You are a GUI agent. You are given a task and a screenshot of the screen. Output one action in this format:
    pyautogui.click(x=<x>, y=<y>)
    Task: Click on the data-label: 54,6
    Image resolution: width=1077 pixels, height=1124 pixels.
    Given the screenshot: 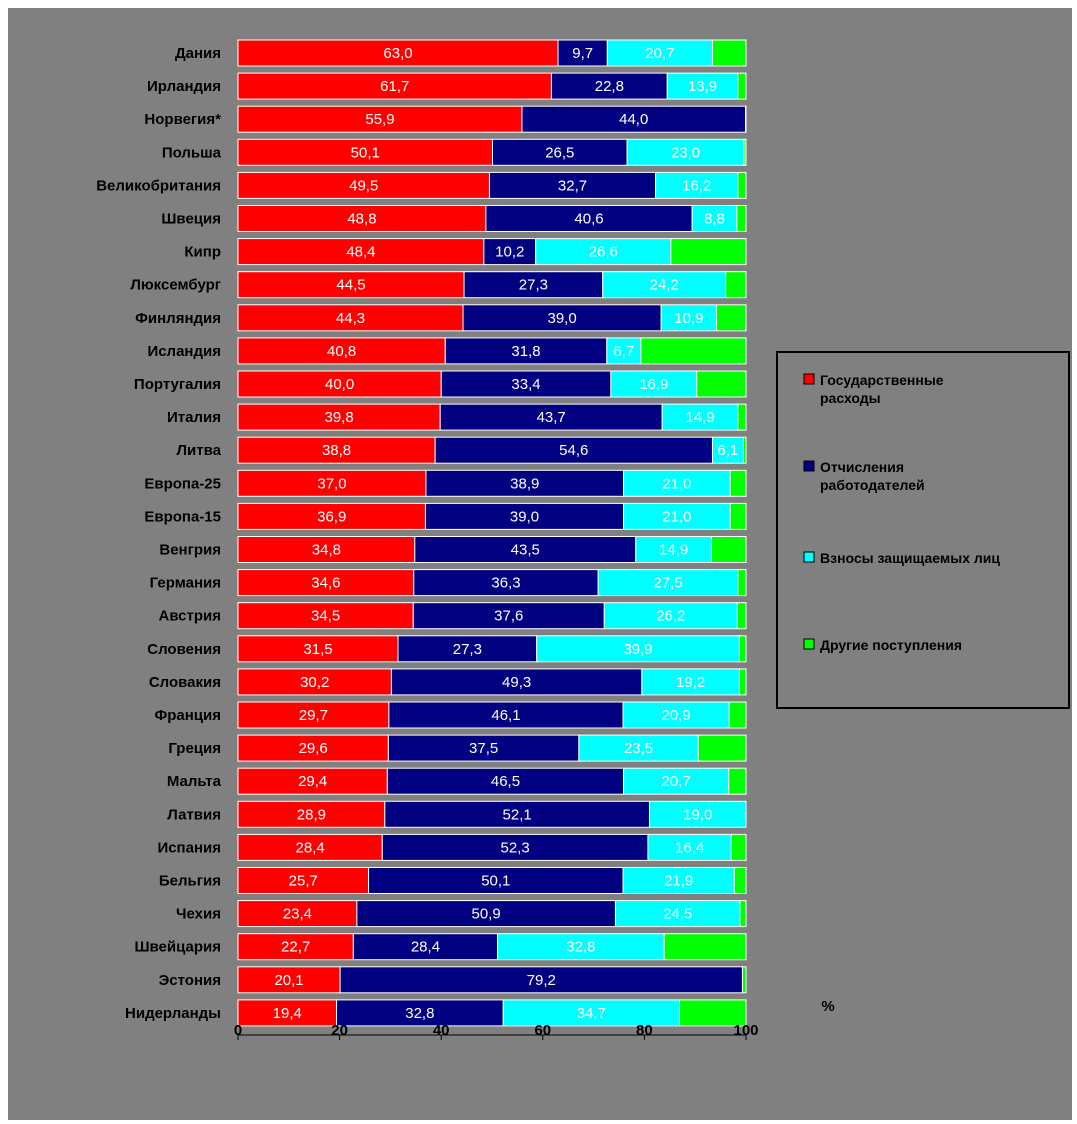 What is the action you would take?
    pyautogui.click(x=573, y=450)
    